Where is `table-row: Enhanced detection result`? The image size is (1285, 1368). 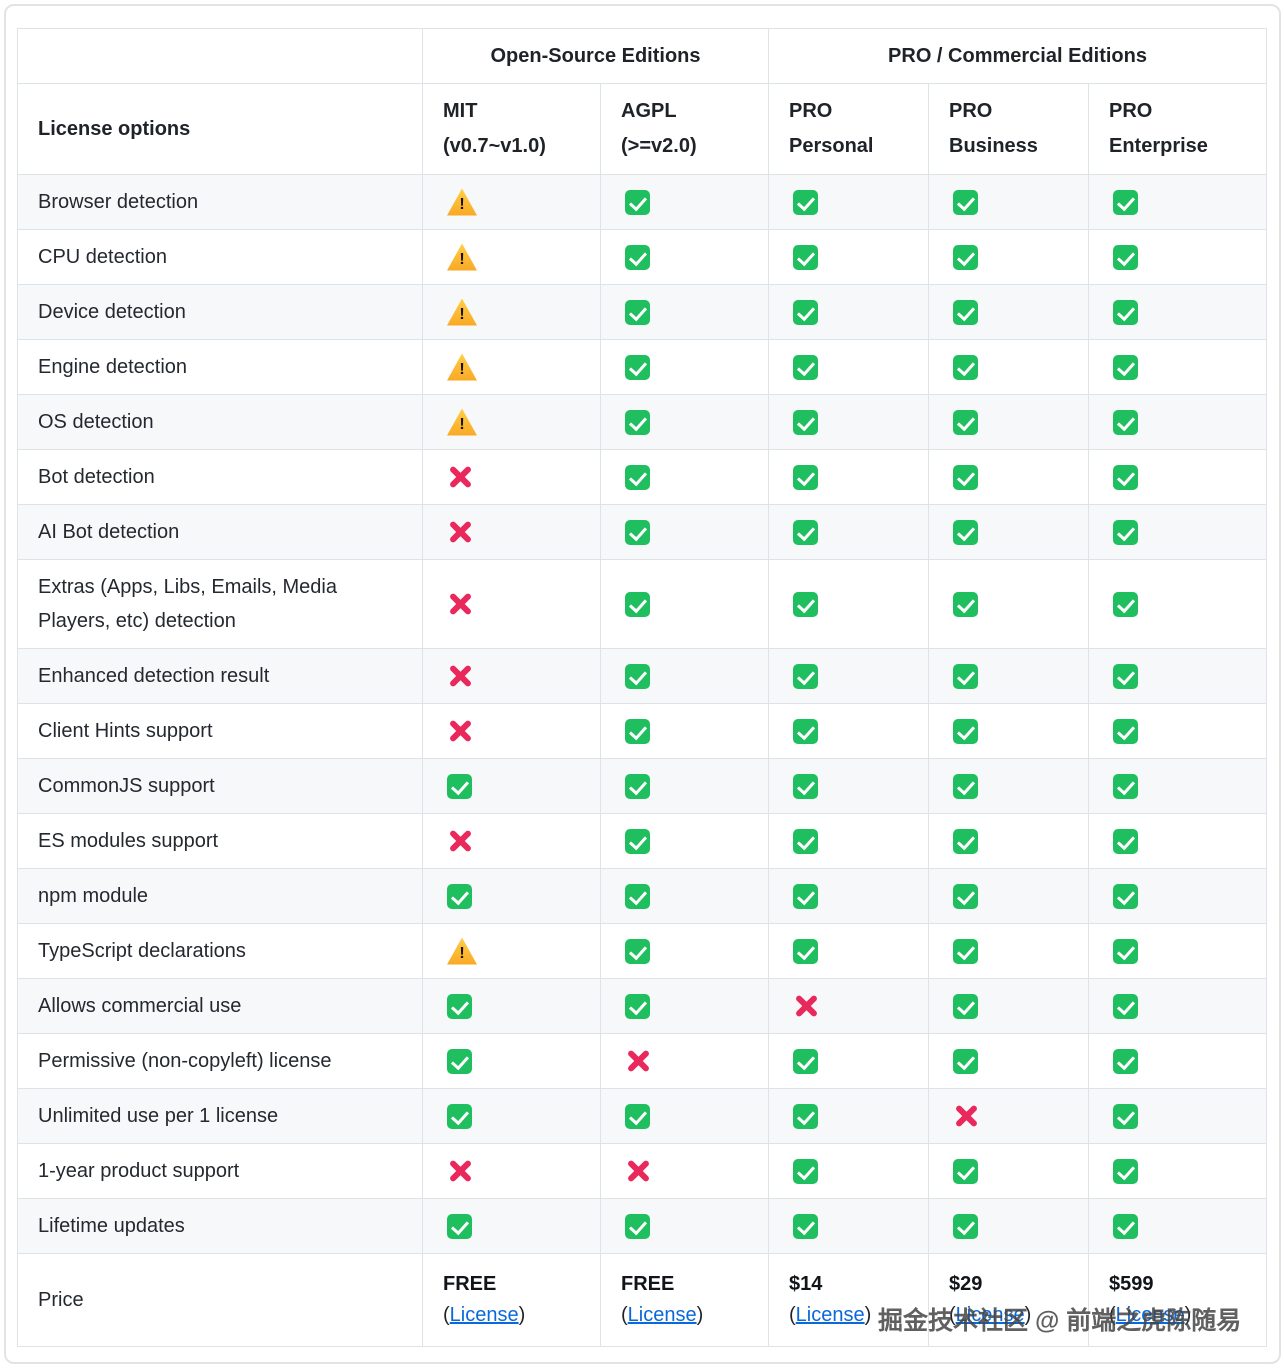 table-row: Enhanced detection result is located at coordinates (642, 676).